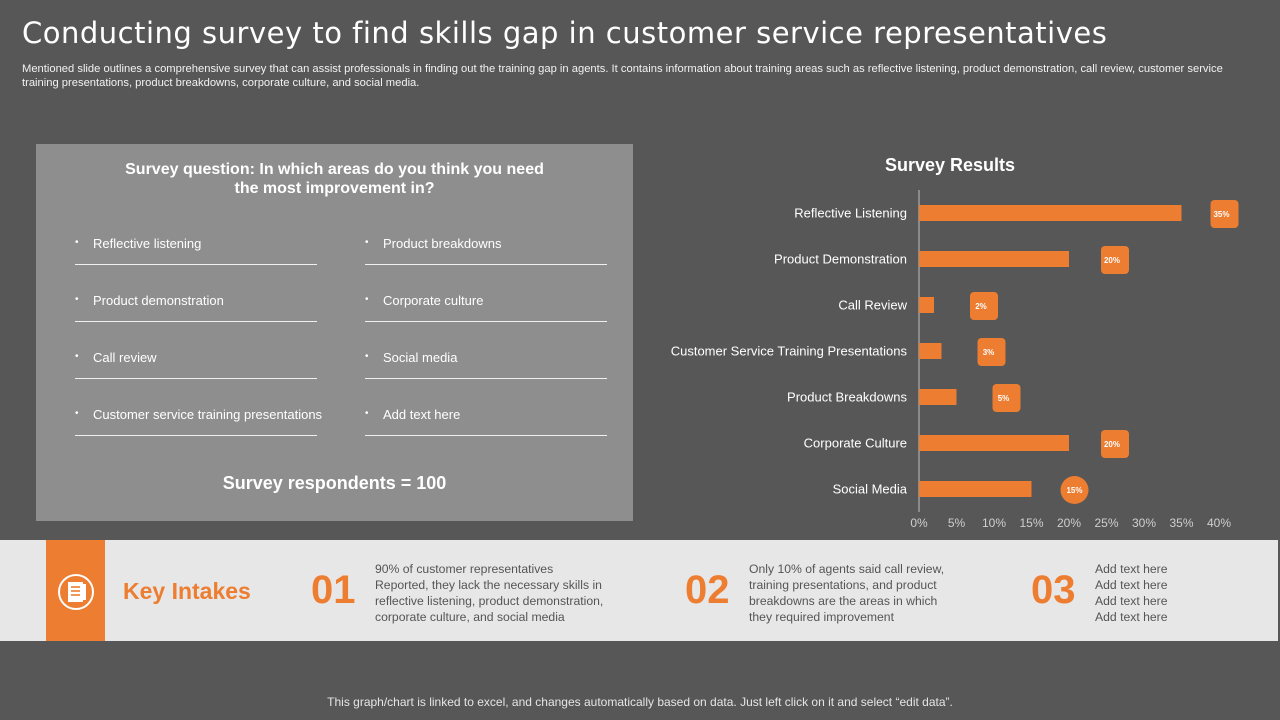 The width and height of the screenshot is (1280, 720). Describe the element at coordinates (840, 259) in the screenshot. I see `category-label: Product Demonstration` at that location.